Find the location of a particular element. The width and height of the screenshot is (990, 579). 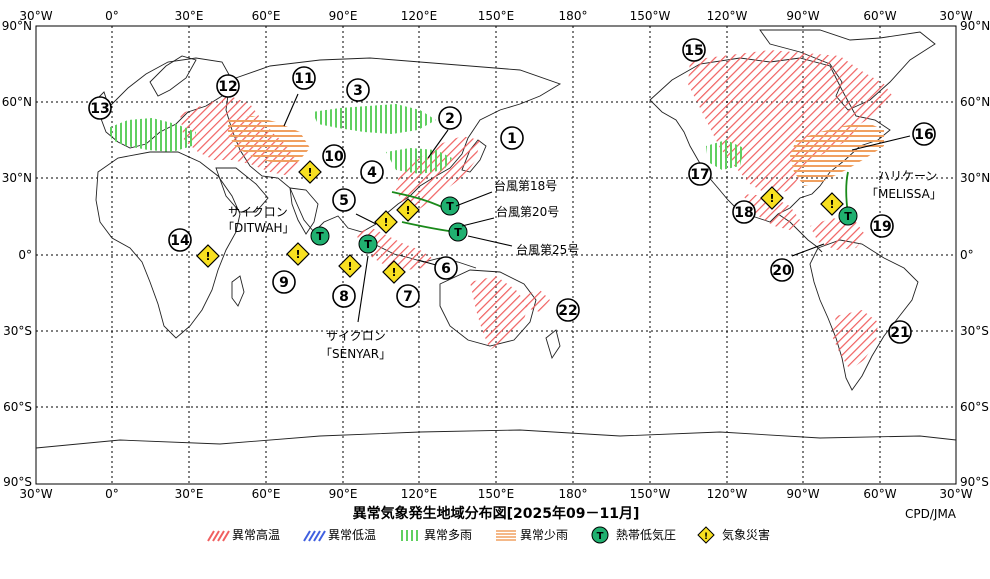

wet-area-china is located at coordinates (419, 161).